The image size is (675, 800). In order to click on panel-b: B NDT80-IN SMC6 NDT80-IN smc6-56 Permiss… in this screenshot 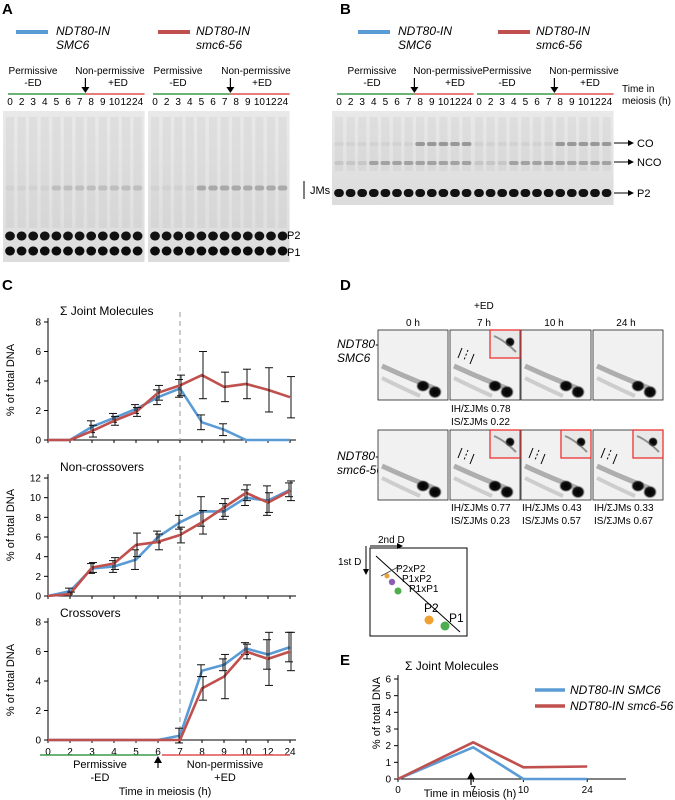, I will do `click(501, 103)`.